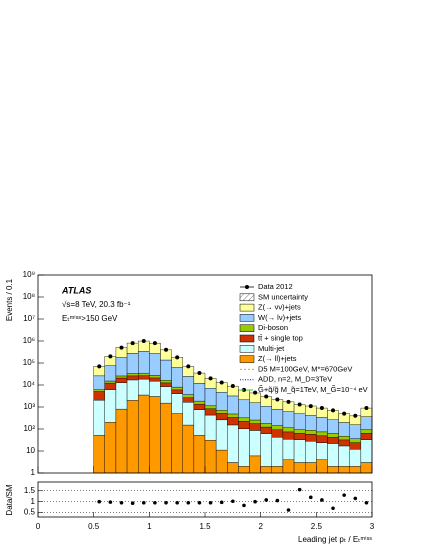  Describe the element at coordinates (9, 499) in the screenshot. I see `ratio-axis-label: Data/SM` at that location.